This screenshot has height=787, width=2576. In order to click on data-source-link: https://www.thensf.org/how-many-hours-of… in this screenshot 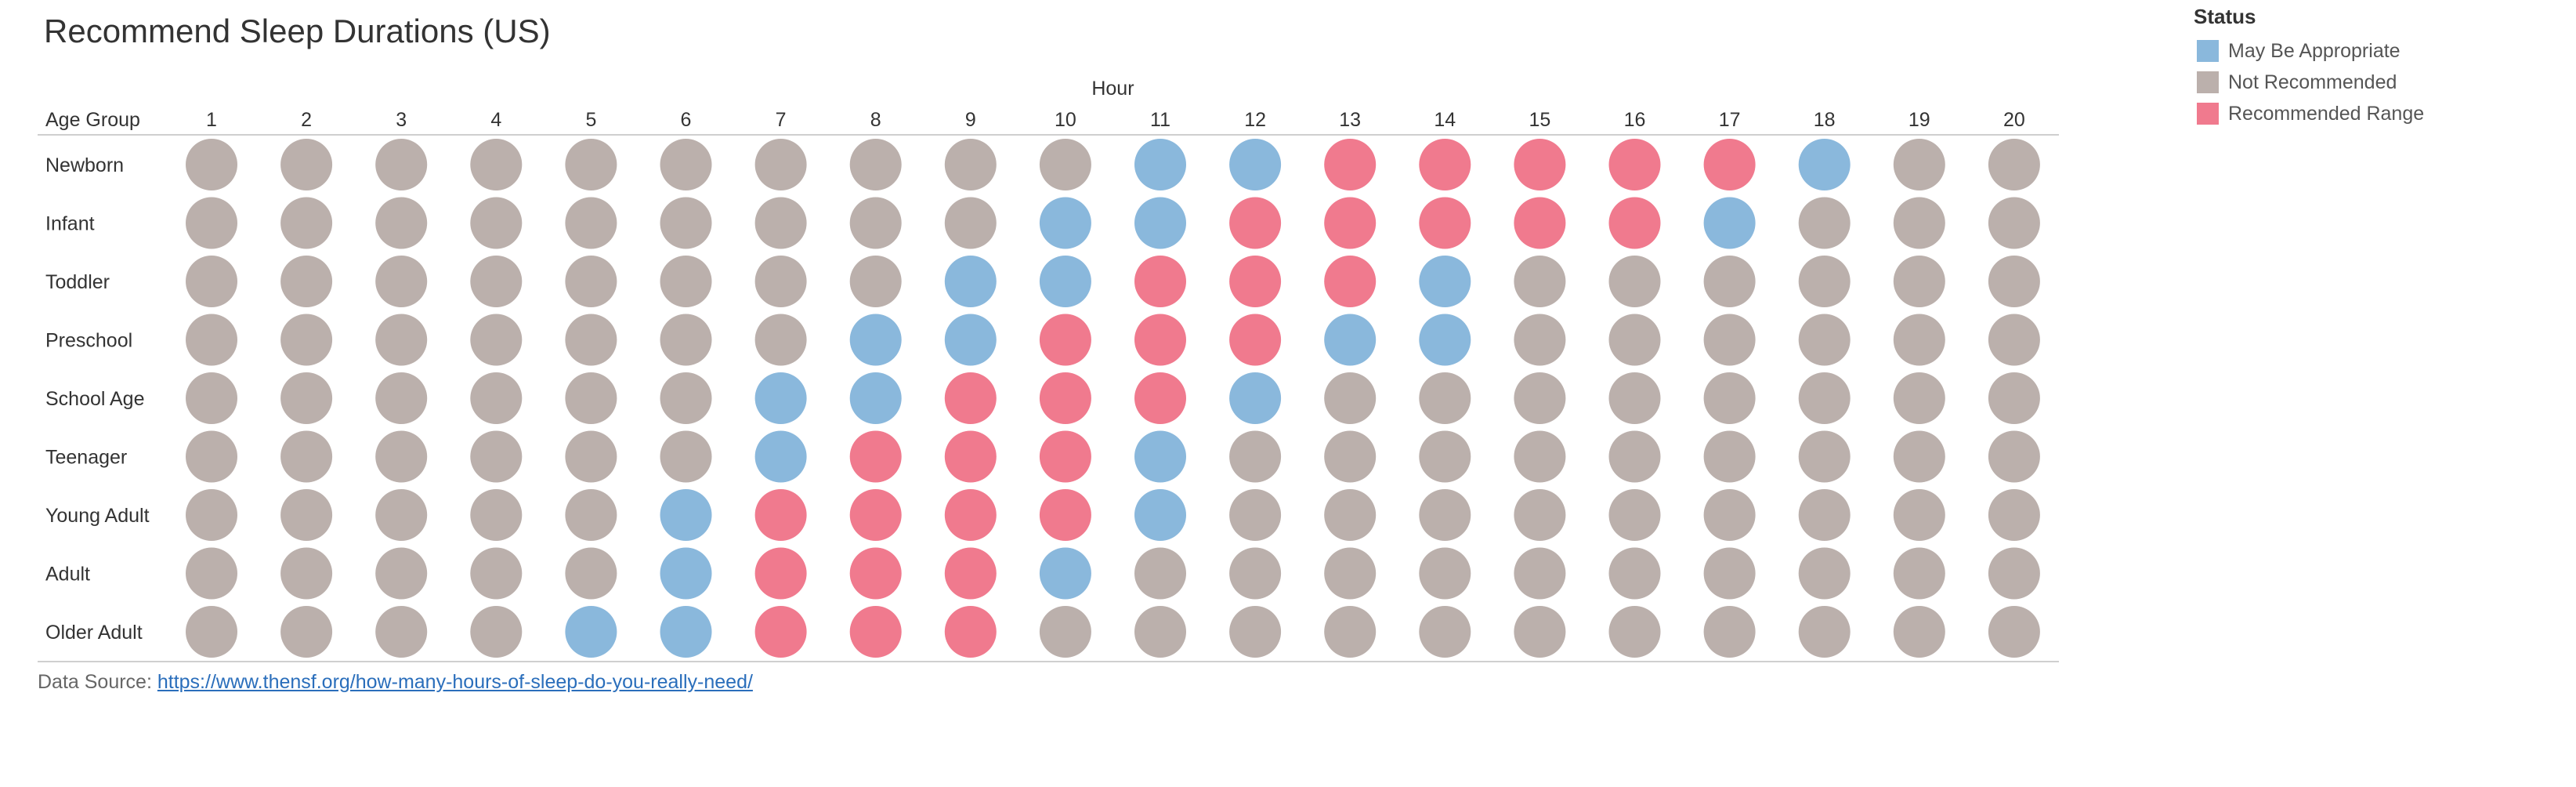, I will do `click(455, 682)`.